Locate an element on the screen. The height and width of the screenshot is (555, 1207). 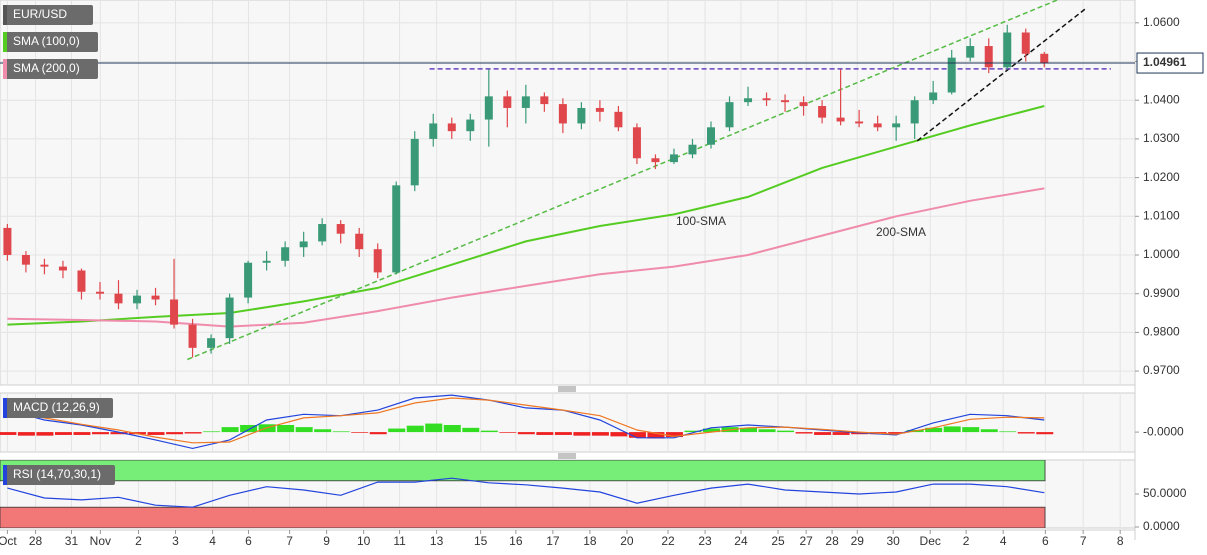
x-tick-label: 17 is located at coordinates (553, 541).